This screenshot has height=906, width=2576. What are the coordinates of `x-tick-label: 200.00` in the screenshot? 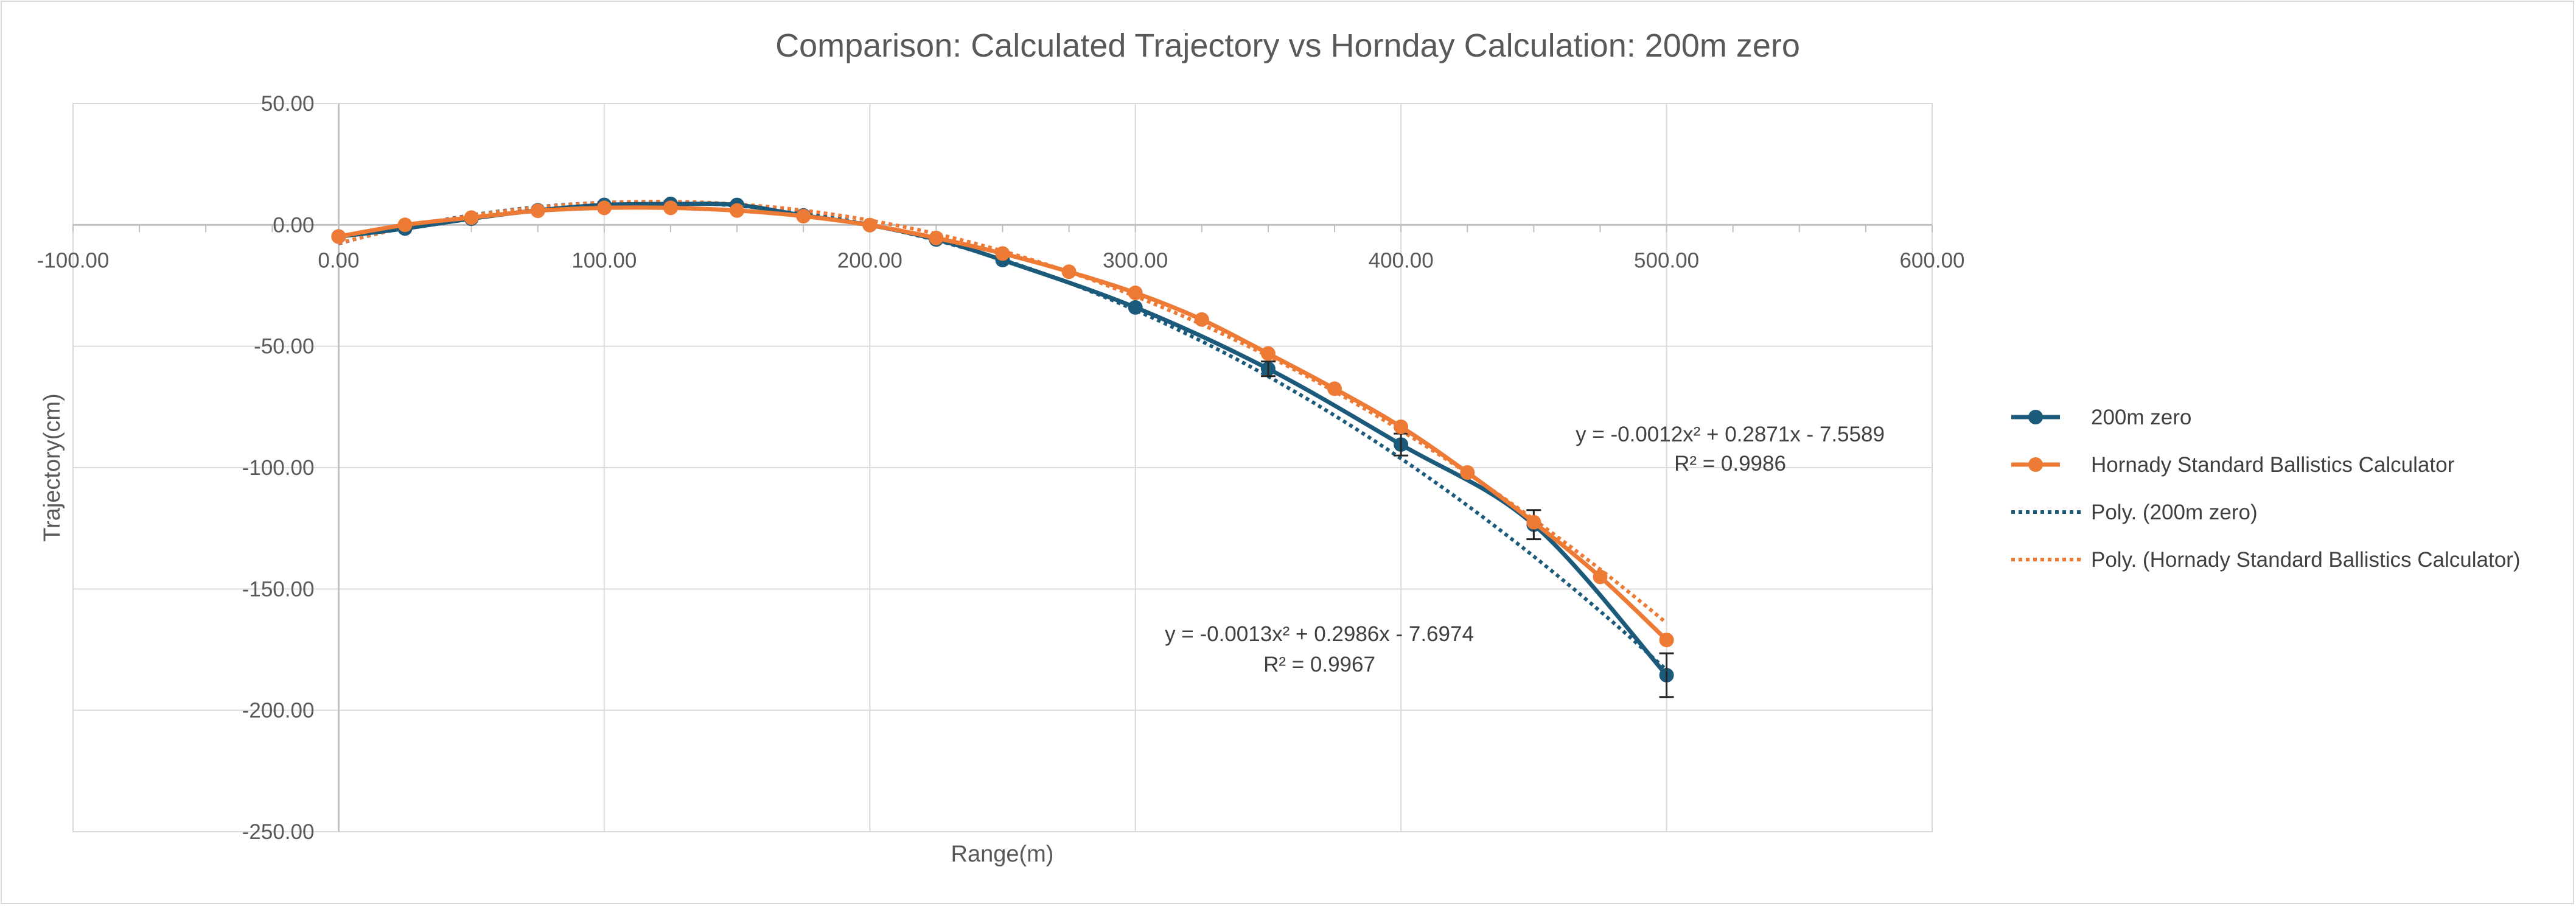 It's located at (869, 260).